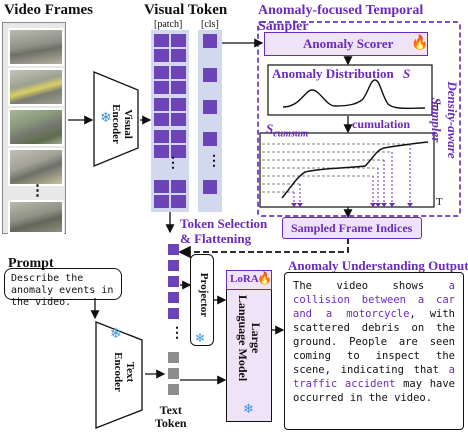 The image size is (468, 434). I want to click on lora-box: LoRA 🔥, so click(249, 280).